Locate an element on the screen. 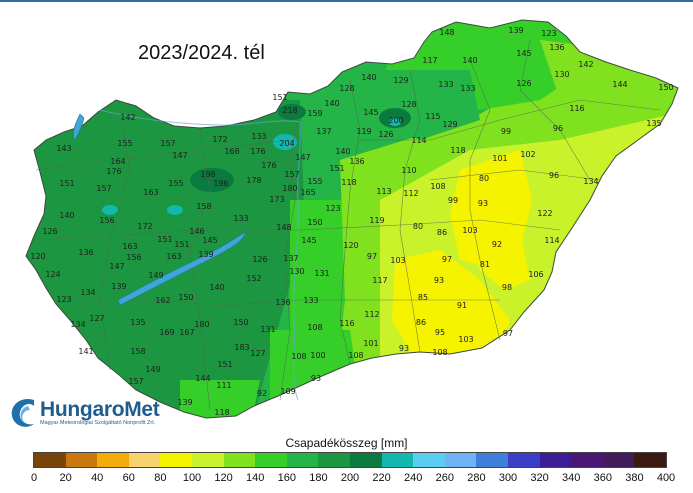 Image resolution: width=693 pixels, height=493 pixels. station-value: 112 is located at coordinates (371, 314).